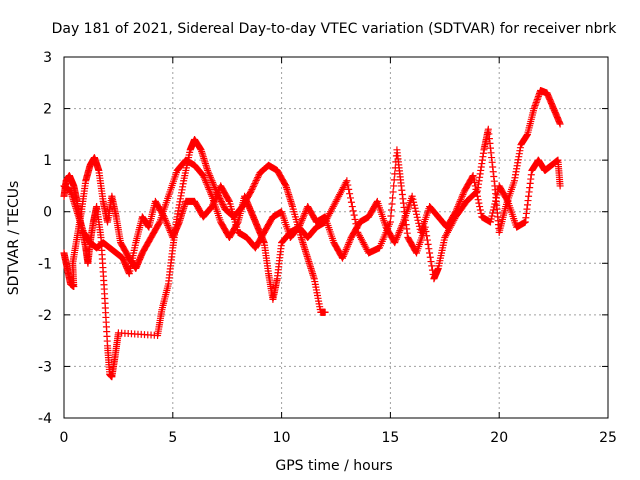 This screenshot has height=480, width=640. I want to click on x-tick-label: 10, so click(282, 438).